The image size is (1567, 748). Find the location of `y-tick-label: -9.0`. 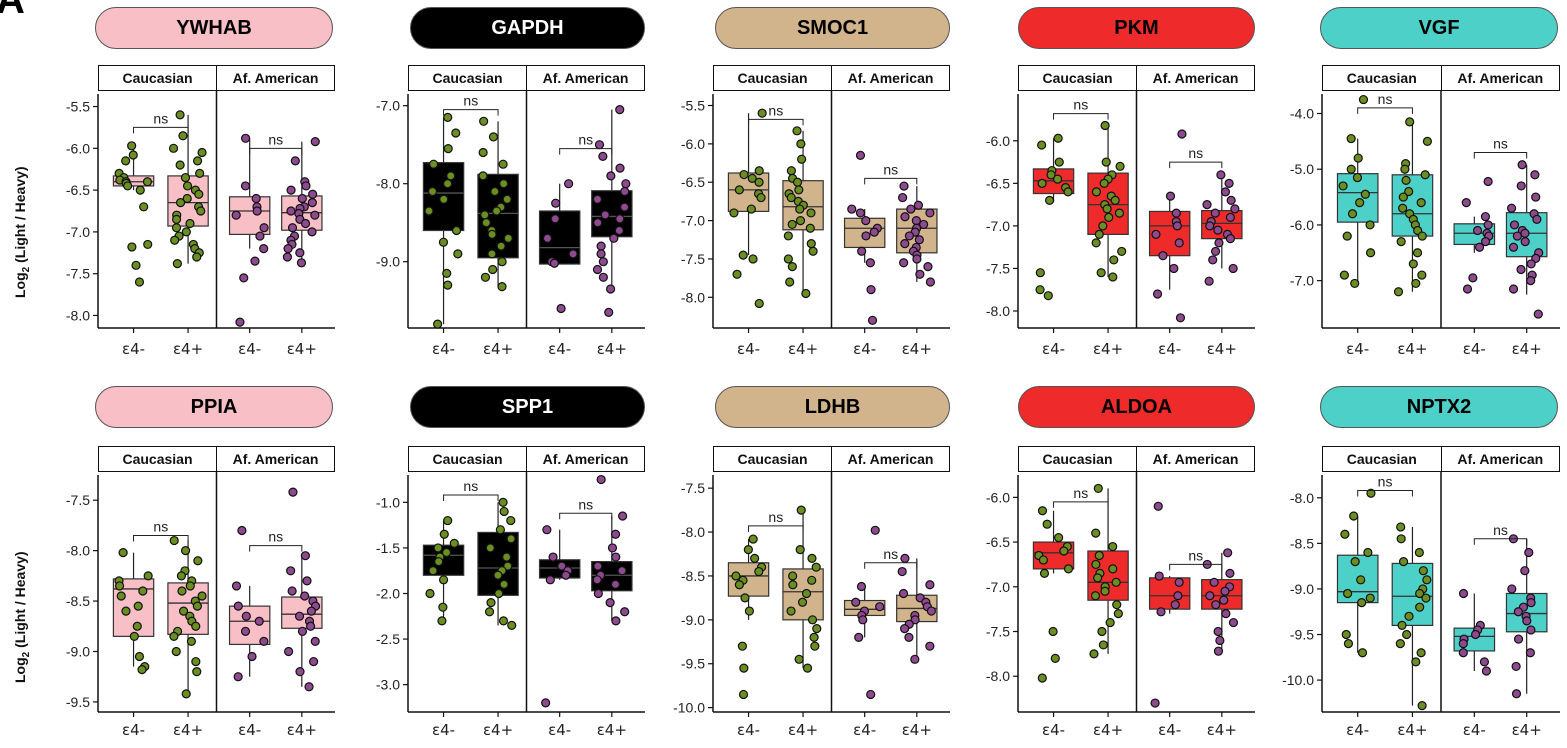

y-tick-label: -9.0 is located at coordinates (1302, 589).